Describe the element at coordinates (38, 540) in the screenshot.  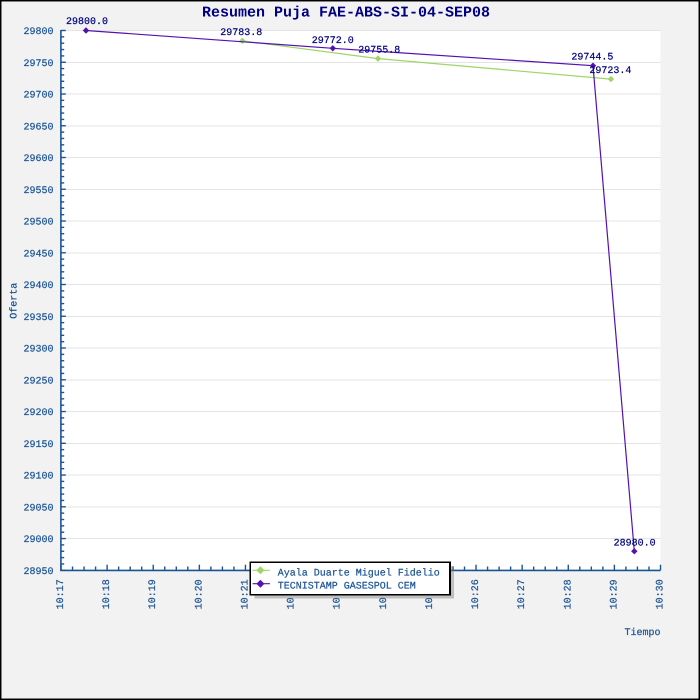
I see `svg-text: 29000` at that location.